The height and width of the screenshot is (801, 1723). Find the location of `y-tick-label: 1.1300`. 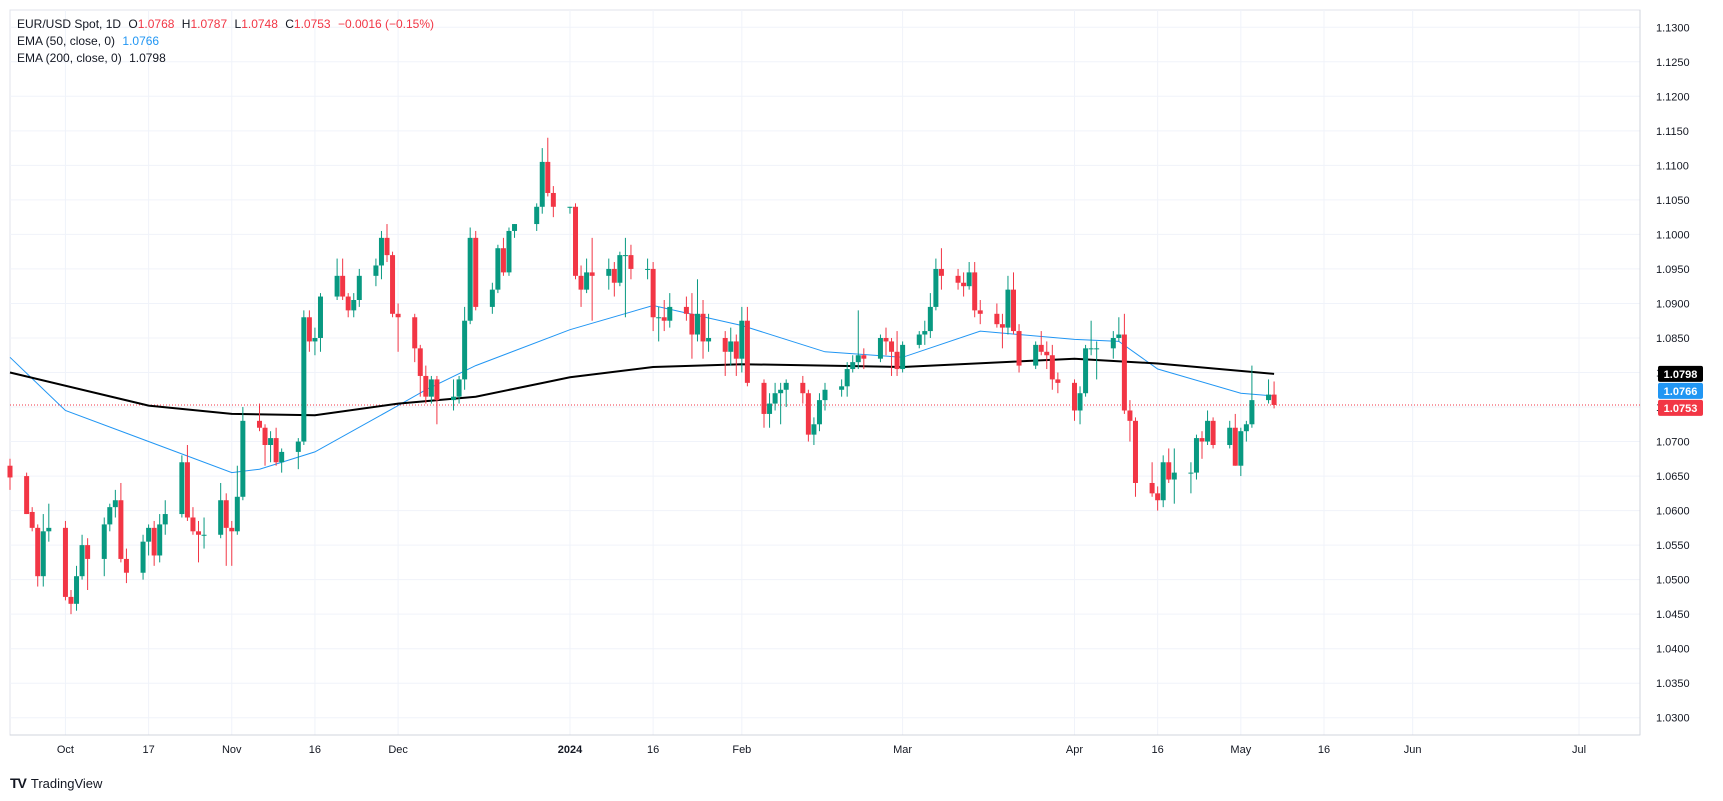

y-tick-label: 1.1300 is located at coordinates (1673, 28).